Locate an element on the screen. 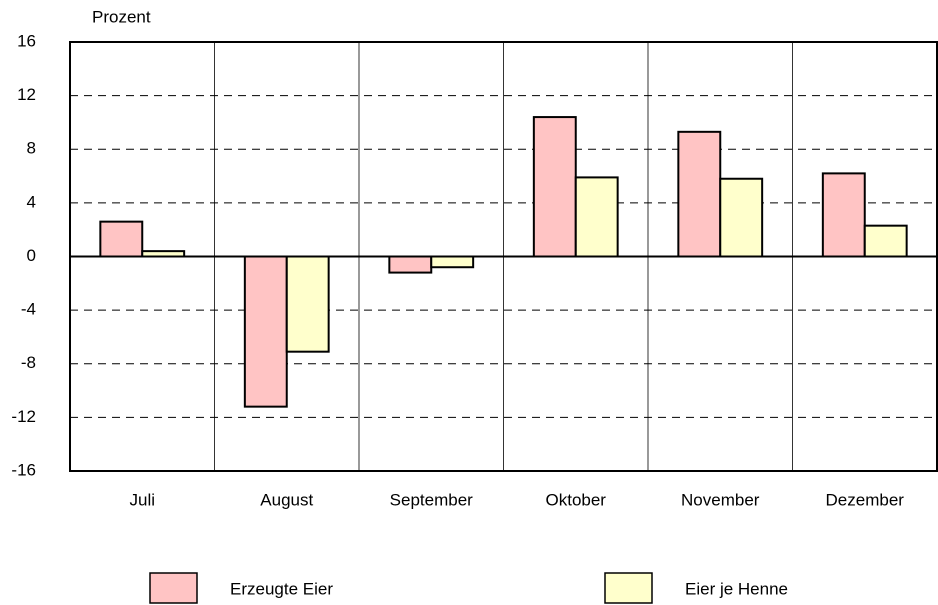 This screenshot has width=938, height=605. y-tick-label: 8 is located at coordinates (31, 148).